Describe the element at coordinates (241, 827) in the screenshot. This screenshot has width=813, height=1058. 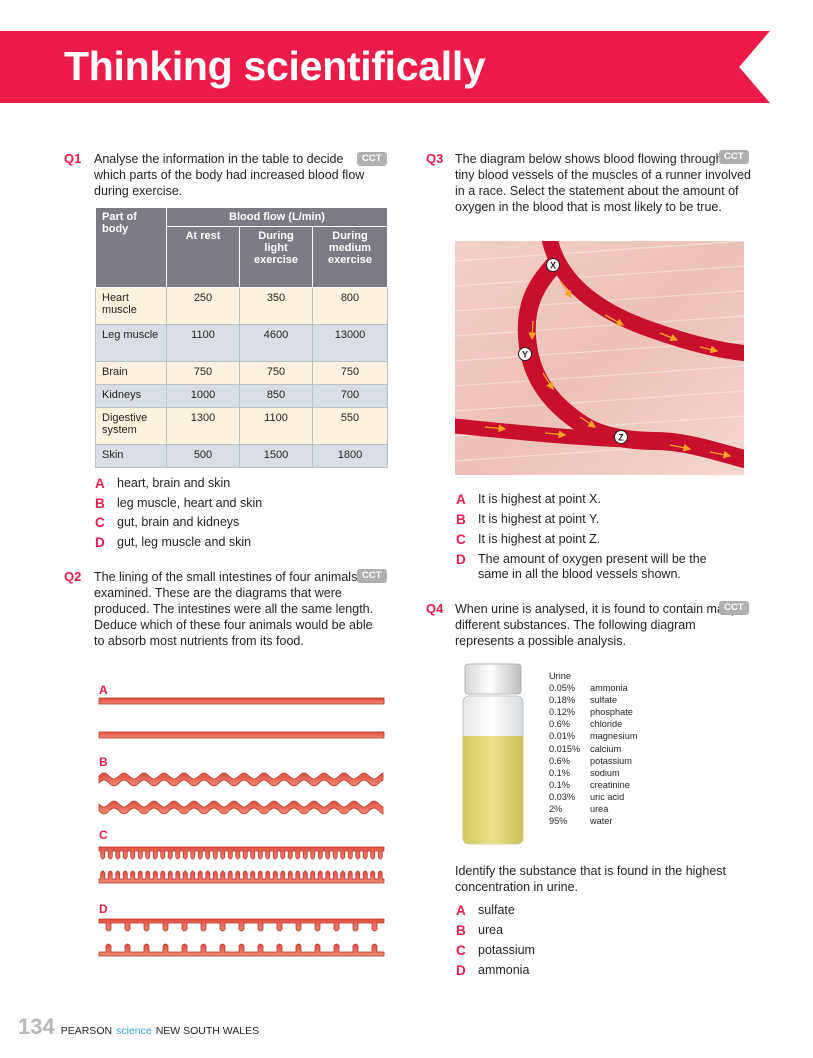
I see `intestine-diagrams` at that location.